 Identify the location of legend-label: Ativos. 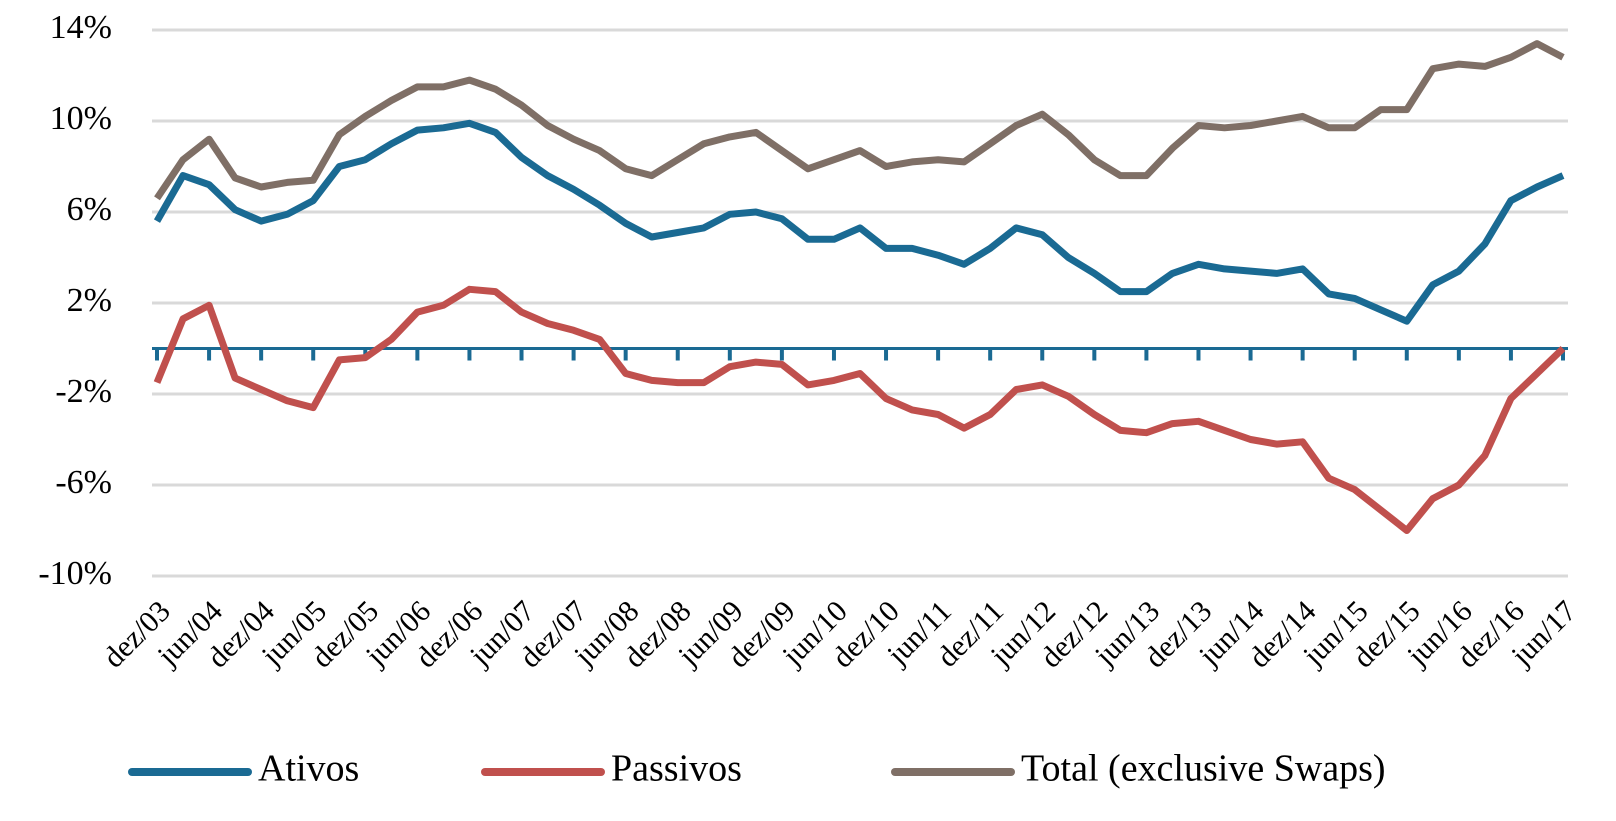
(308, 769).